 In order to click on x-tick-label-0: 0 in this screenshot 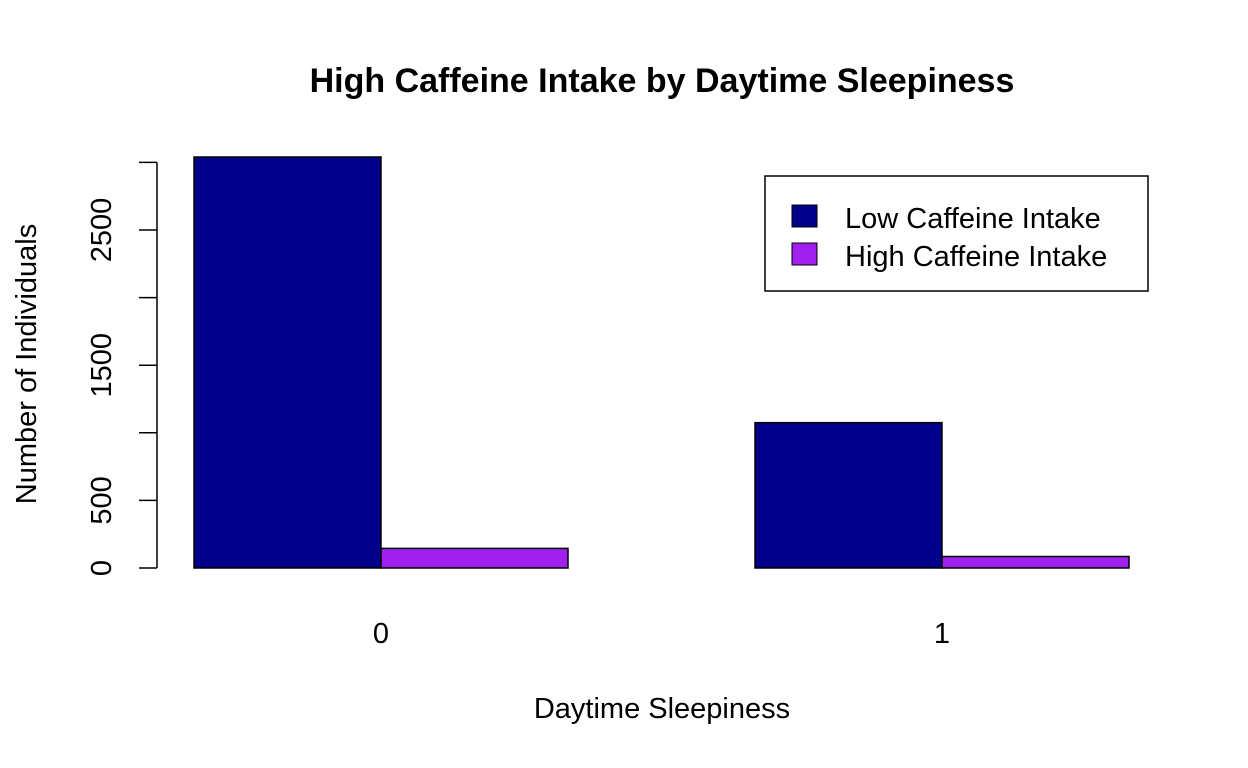, I will do `click(381, 634)`.